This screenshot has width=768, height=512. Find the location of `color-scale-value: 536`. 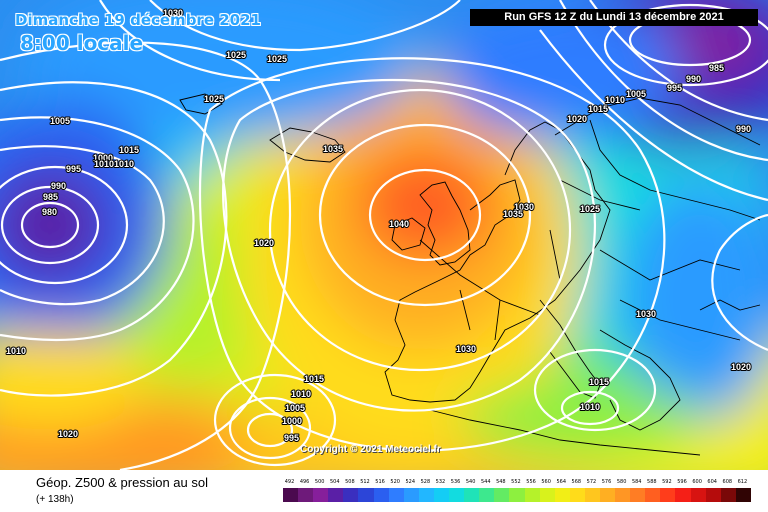

color-scale-value: 536 is located at coordinates (455, 482).